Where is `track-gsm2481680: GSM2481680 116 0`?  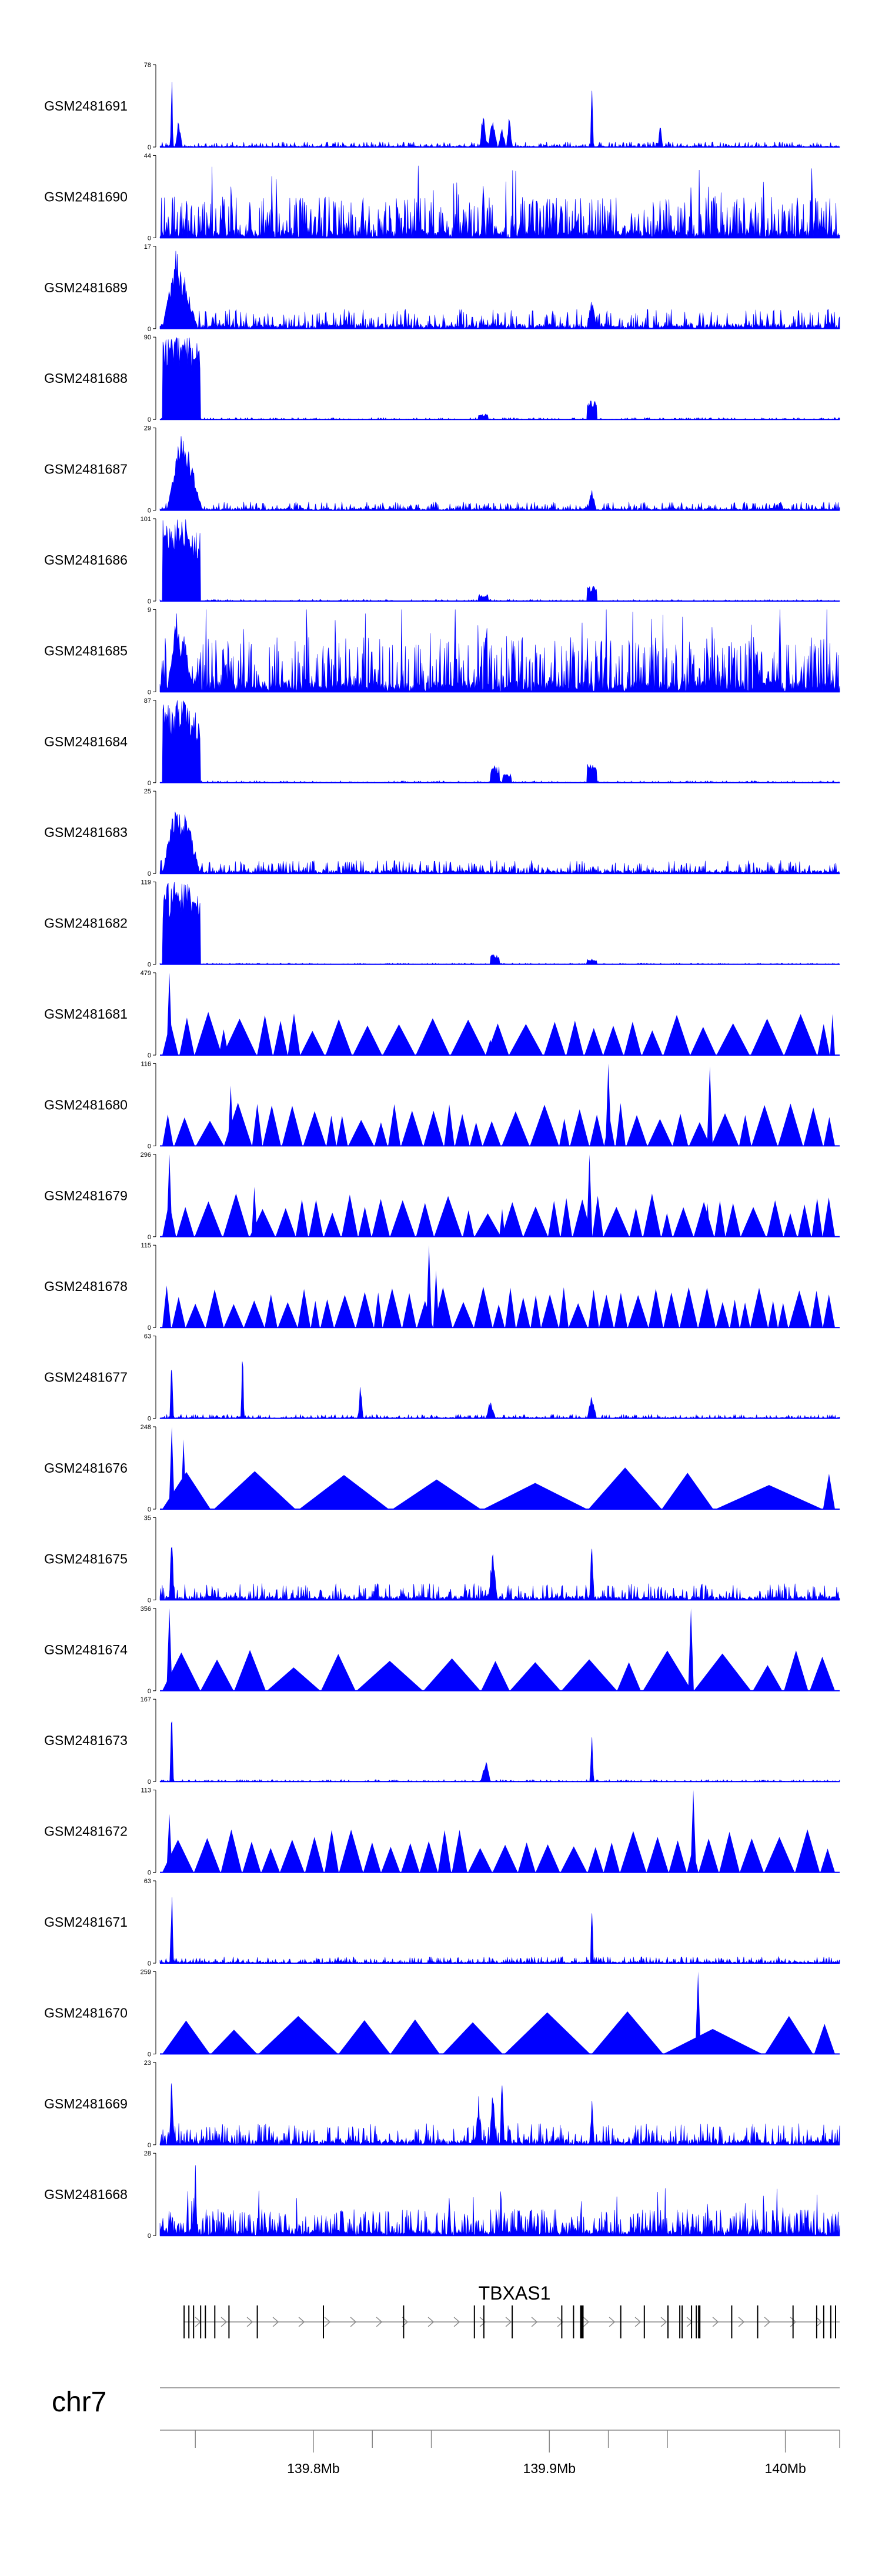 track-gsm2481680: GSM2481680 116 0 is located at coordinates (442, 1105).